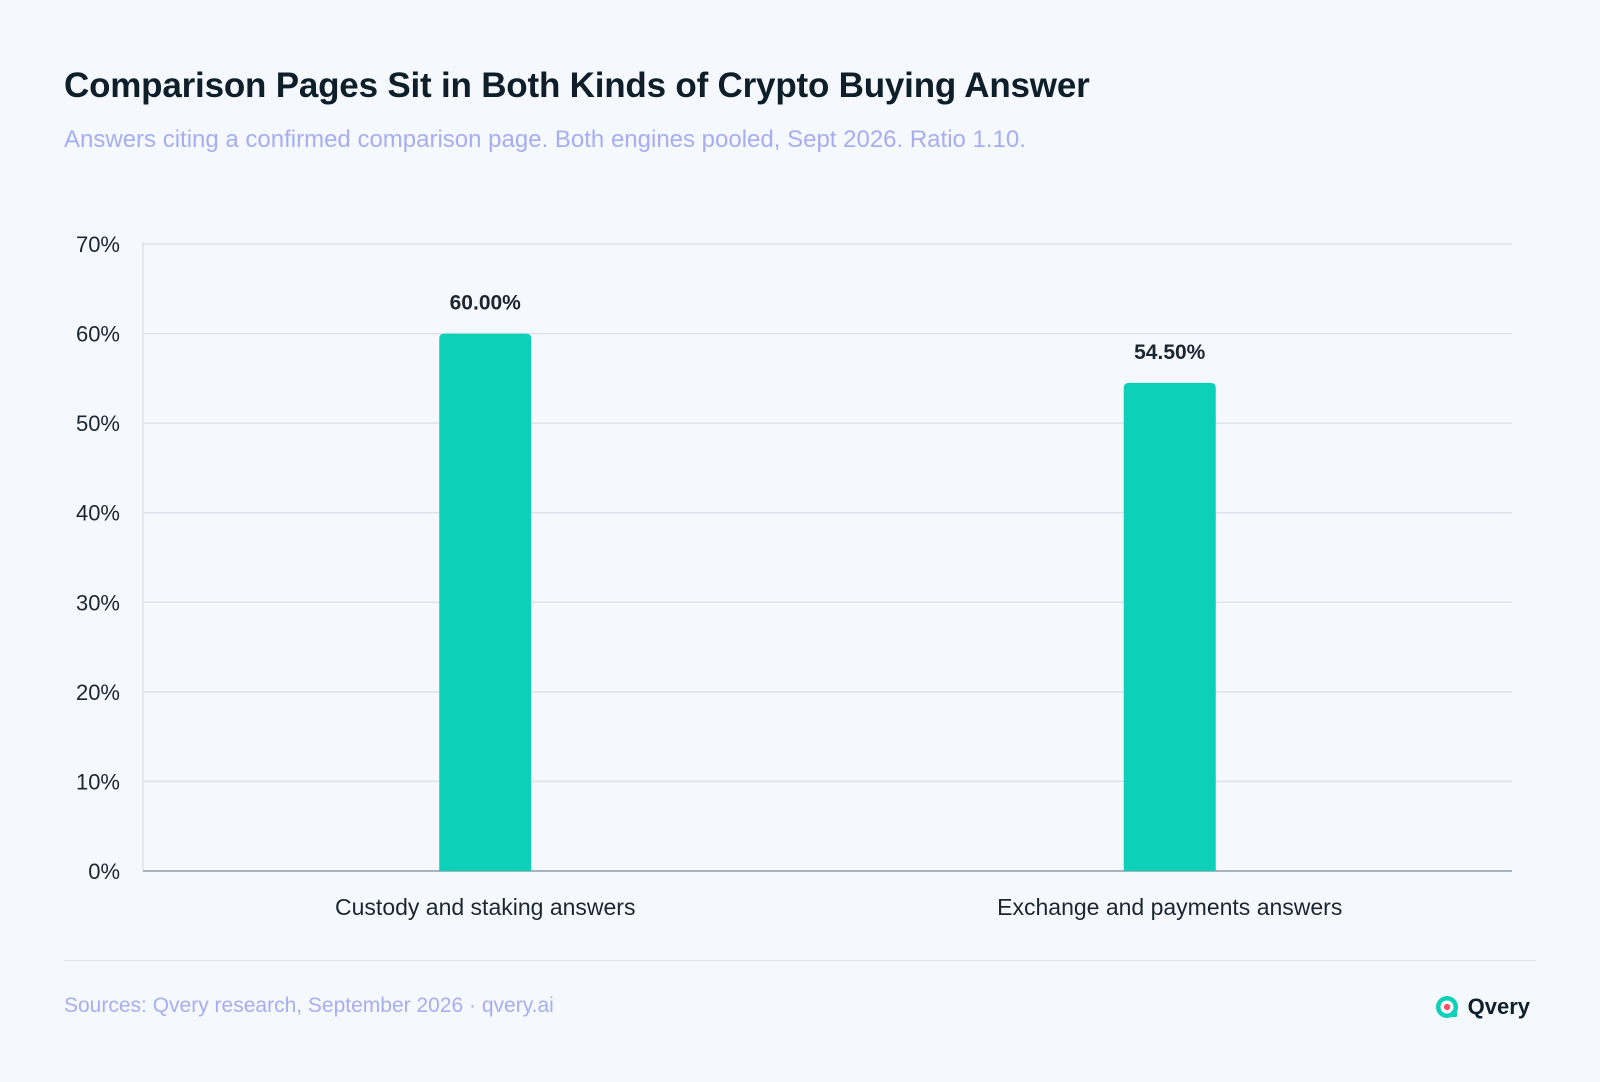  I want to click on y-tick-label: 30%, so click(98, 602).